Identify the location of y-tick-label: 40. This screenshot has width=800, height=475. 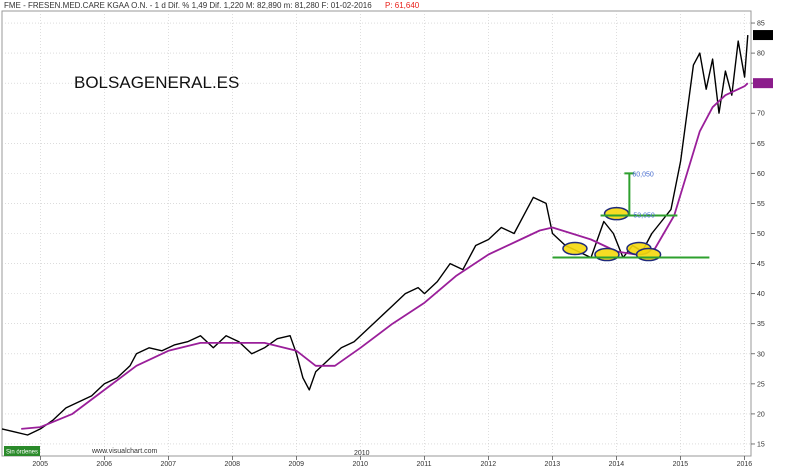
(761, 294).